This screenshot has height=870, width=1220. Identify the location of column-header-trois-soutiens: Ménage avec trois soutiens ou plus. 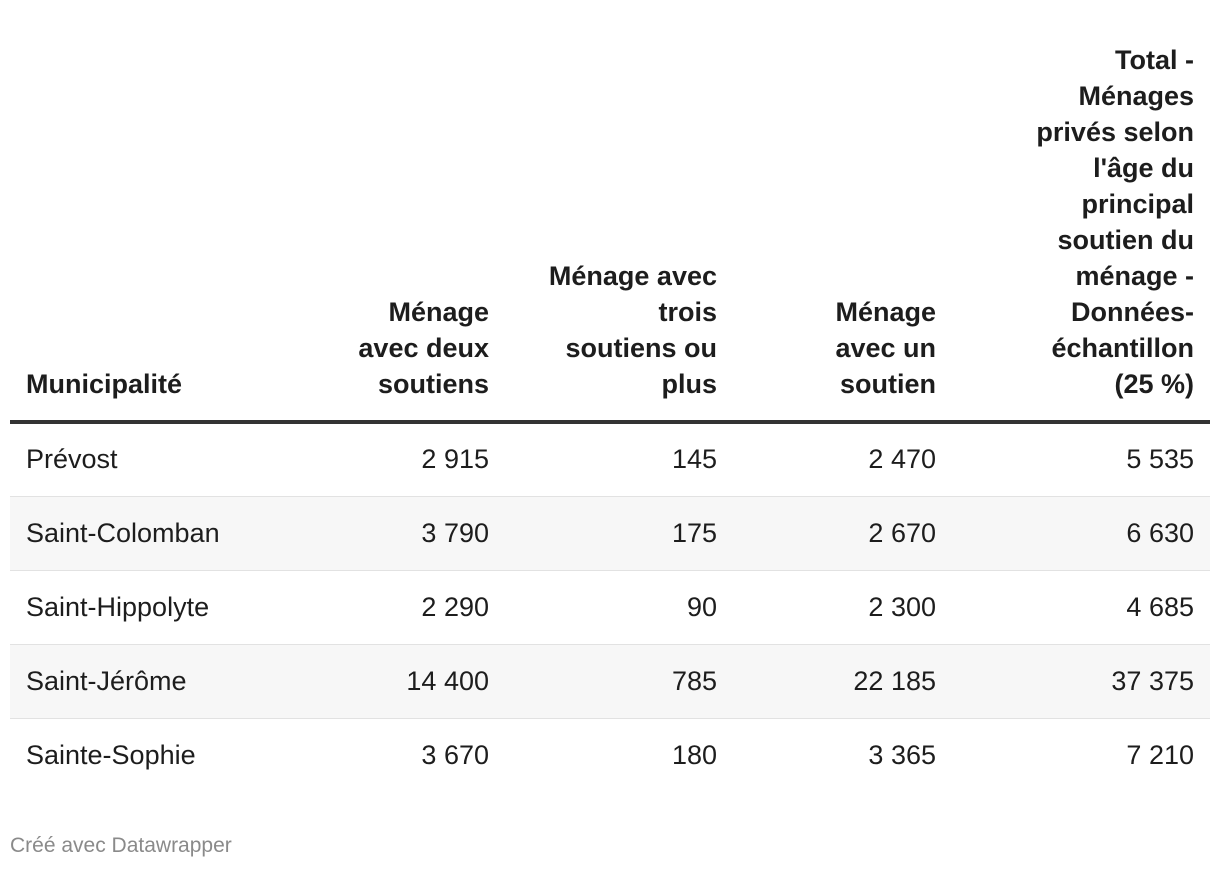
(603, 212).